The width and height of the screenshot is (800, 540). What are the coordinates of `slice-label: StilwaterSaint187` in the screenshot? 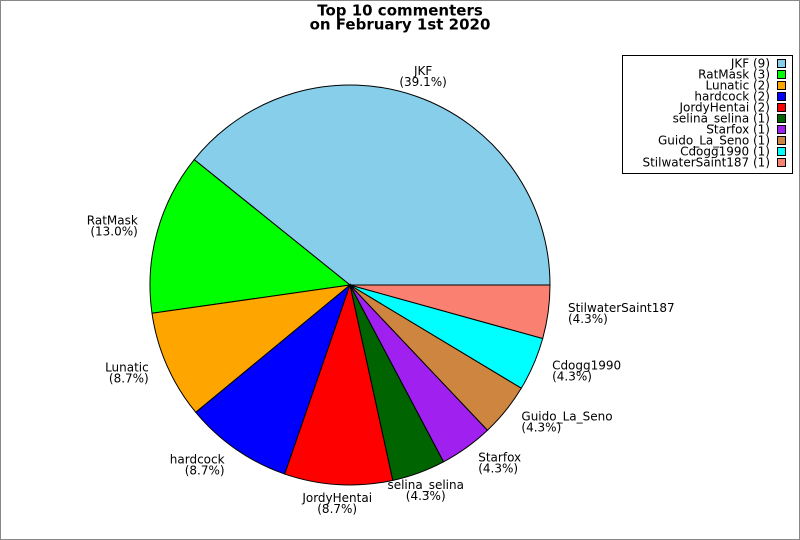 It's located at (621, 308).